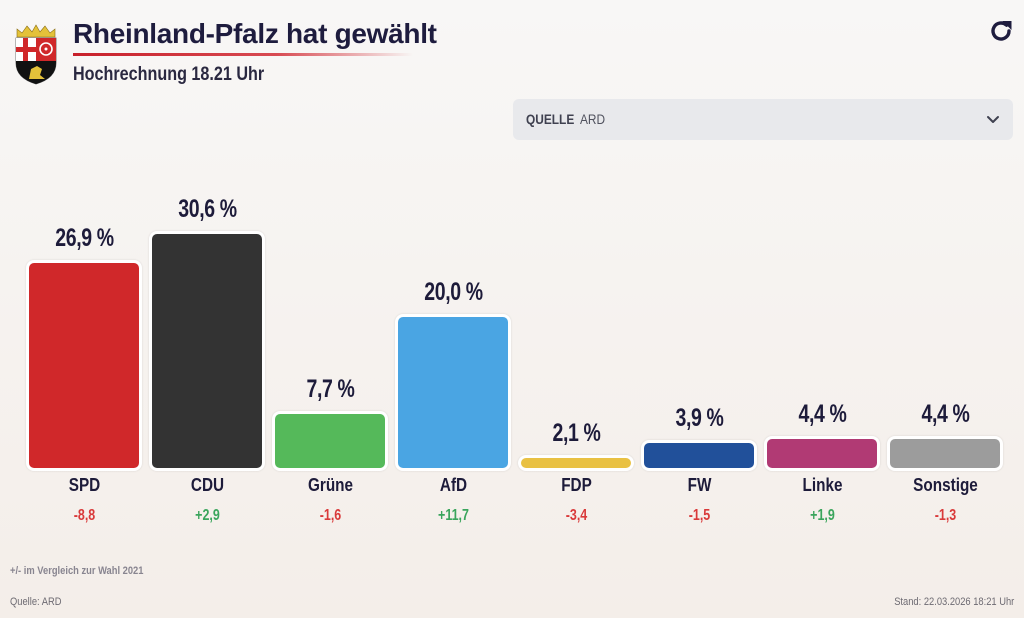 This screenshot has width=1024, height=618. Describe the element at coordinates (953, 602) in the screenshot. I see `timestamp: Stand: 22.03.2026 18:21 Uhr` at that location.